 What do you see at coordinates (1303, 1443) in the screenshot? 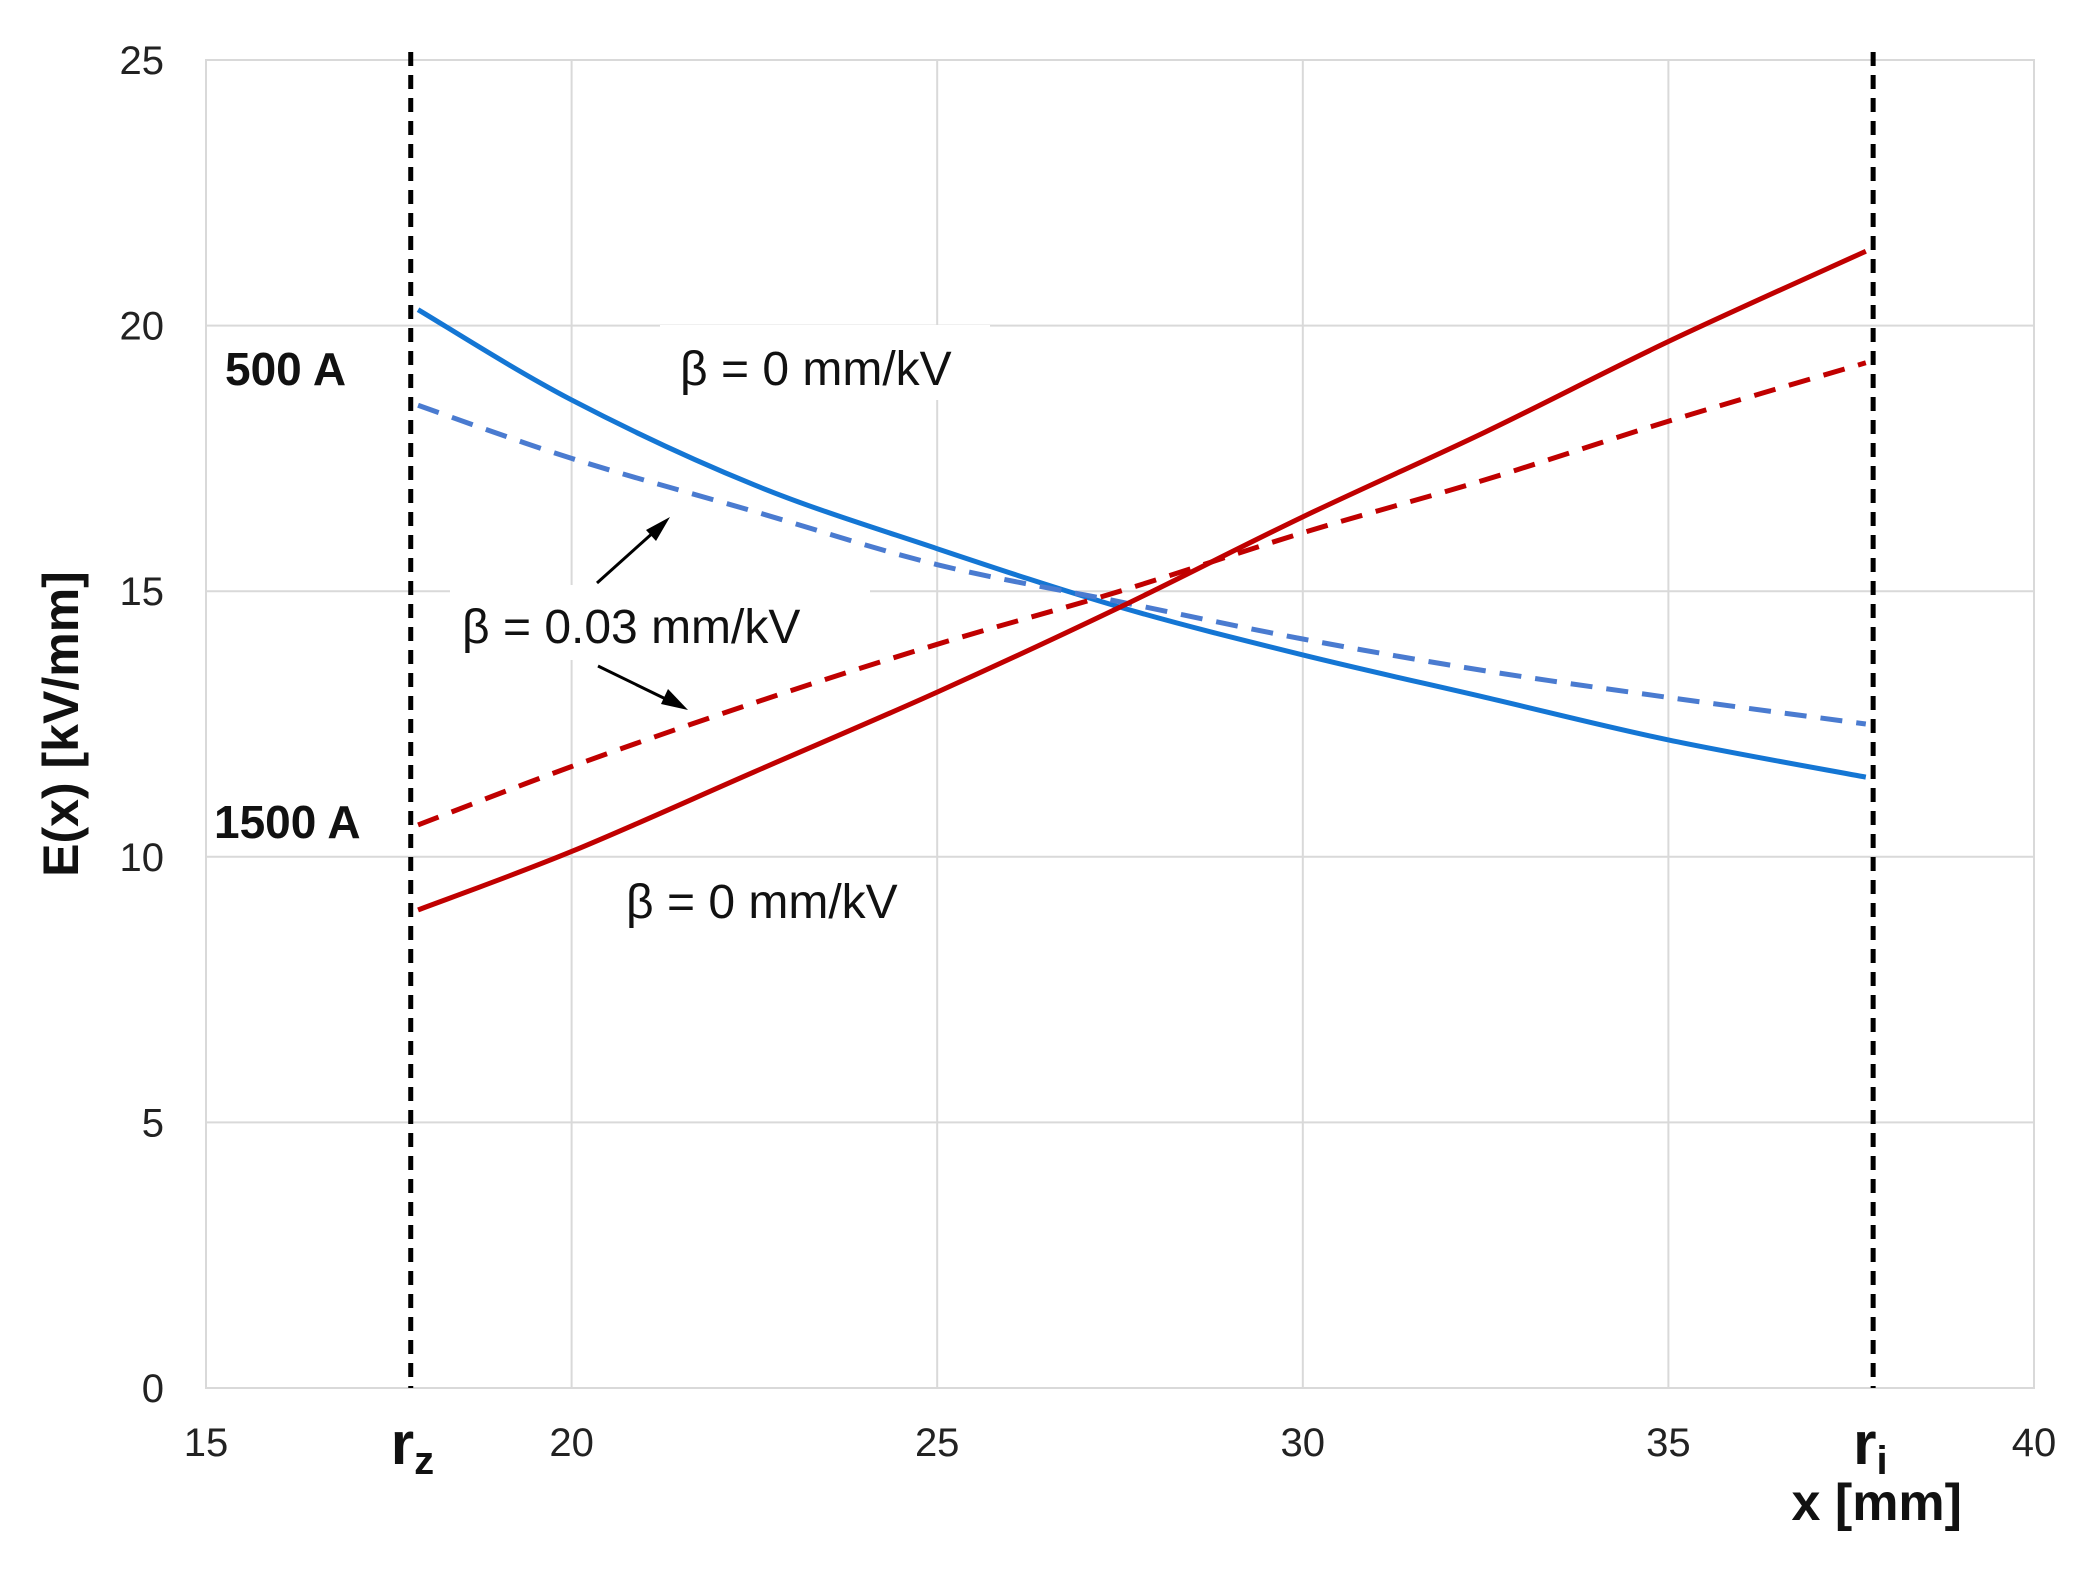
I see `x-tick-label: 30` at bounding box center [1303, 1443].